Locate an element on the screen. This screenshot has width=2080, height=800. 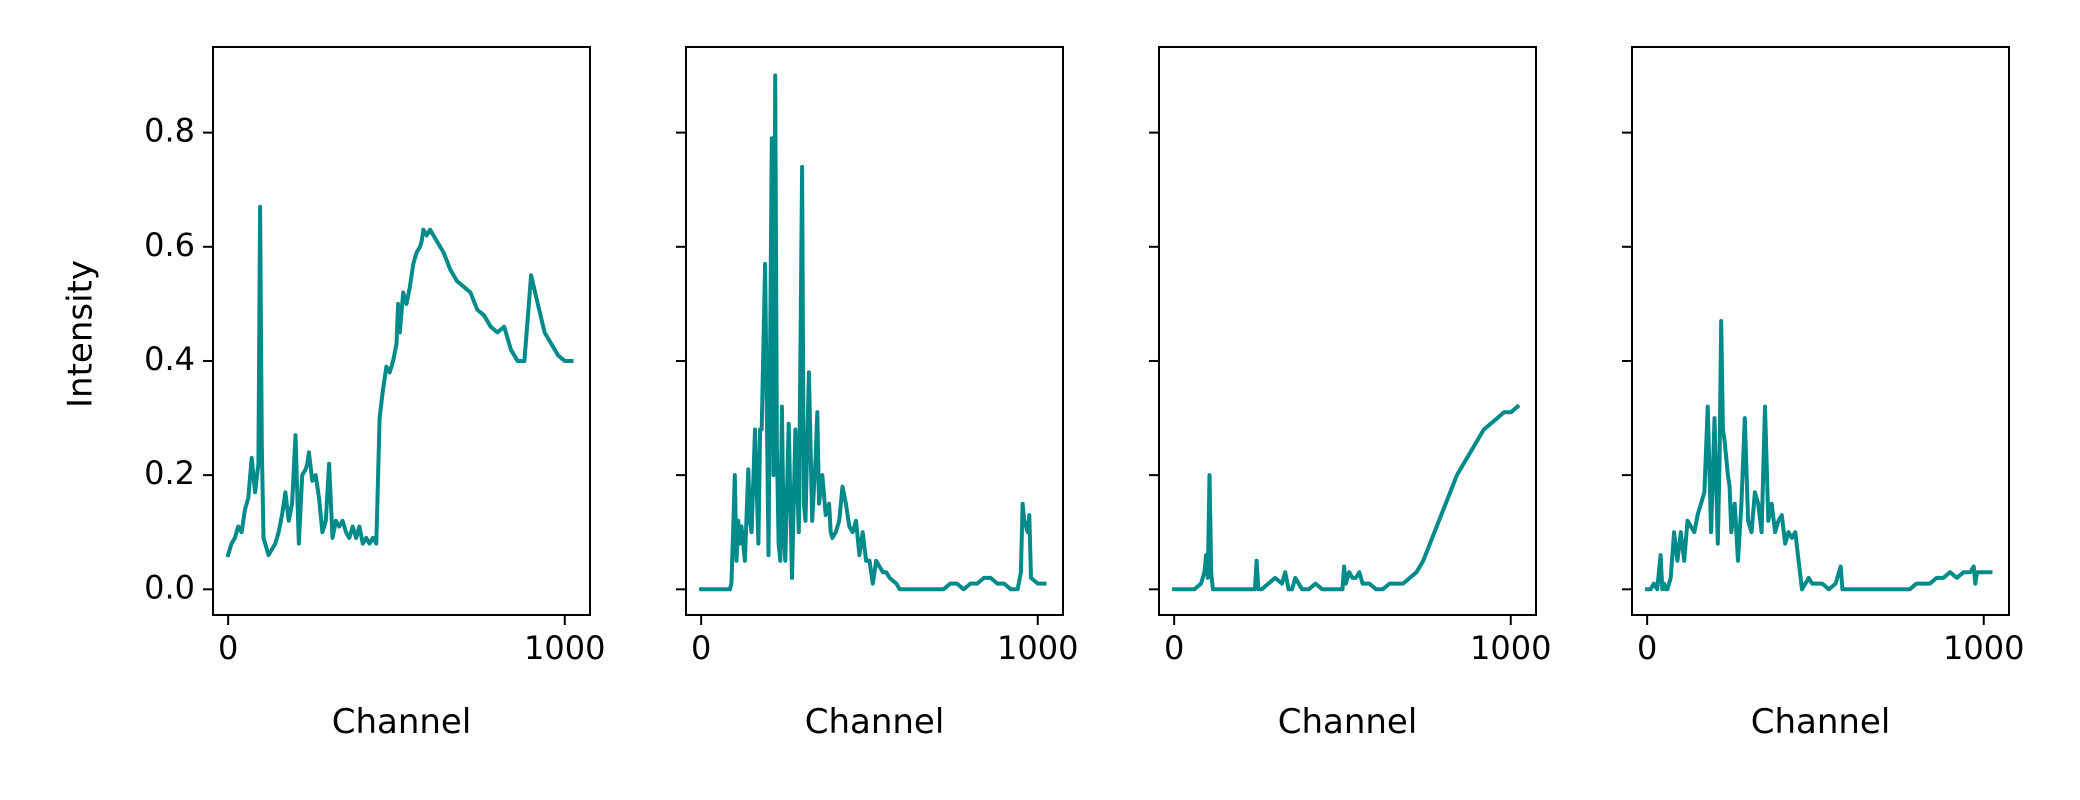
y-tick-label: 0.4 is located at coordinates (169, 359).